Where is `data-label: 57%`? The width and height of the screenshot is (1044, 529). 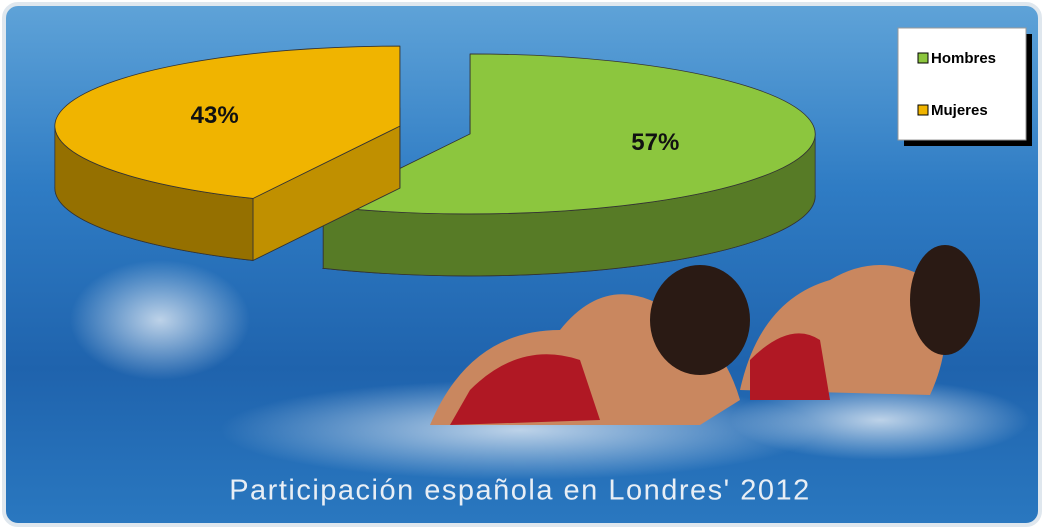 data-label: 57% is located at coordinates (655, 142).